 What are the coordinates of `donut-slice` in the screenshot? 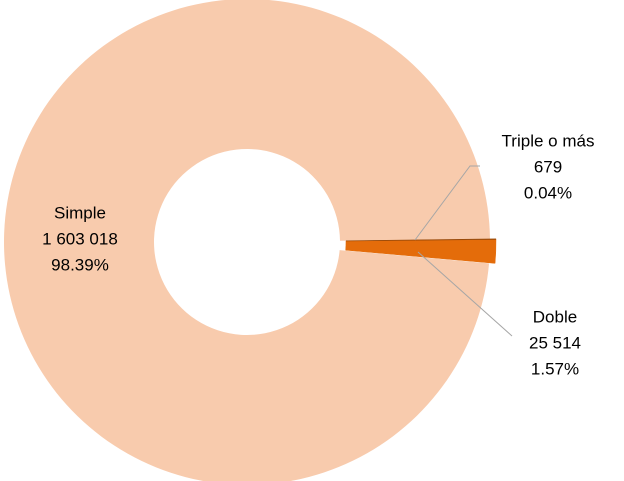 It's located at (421, 240).